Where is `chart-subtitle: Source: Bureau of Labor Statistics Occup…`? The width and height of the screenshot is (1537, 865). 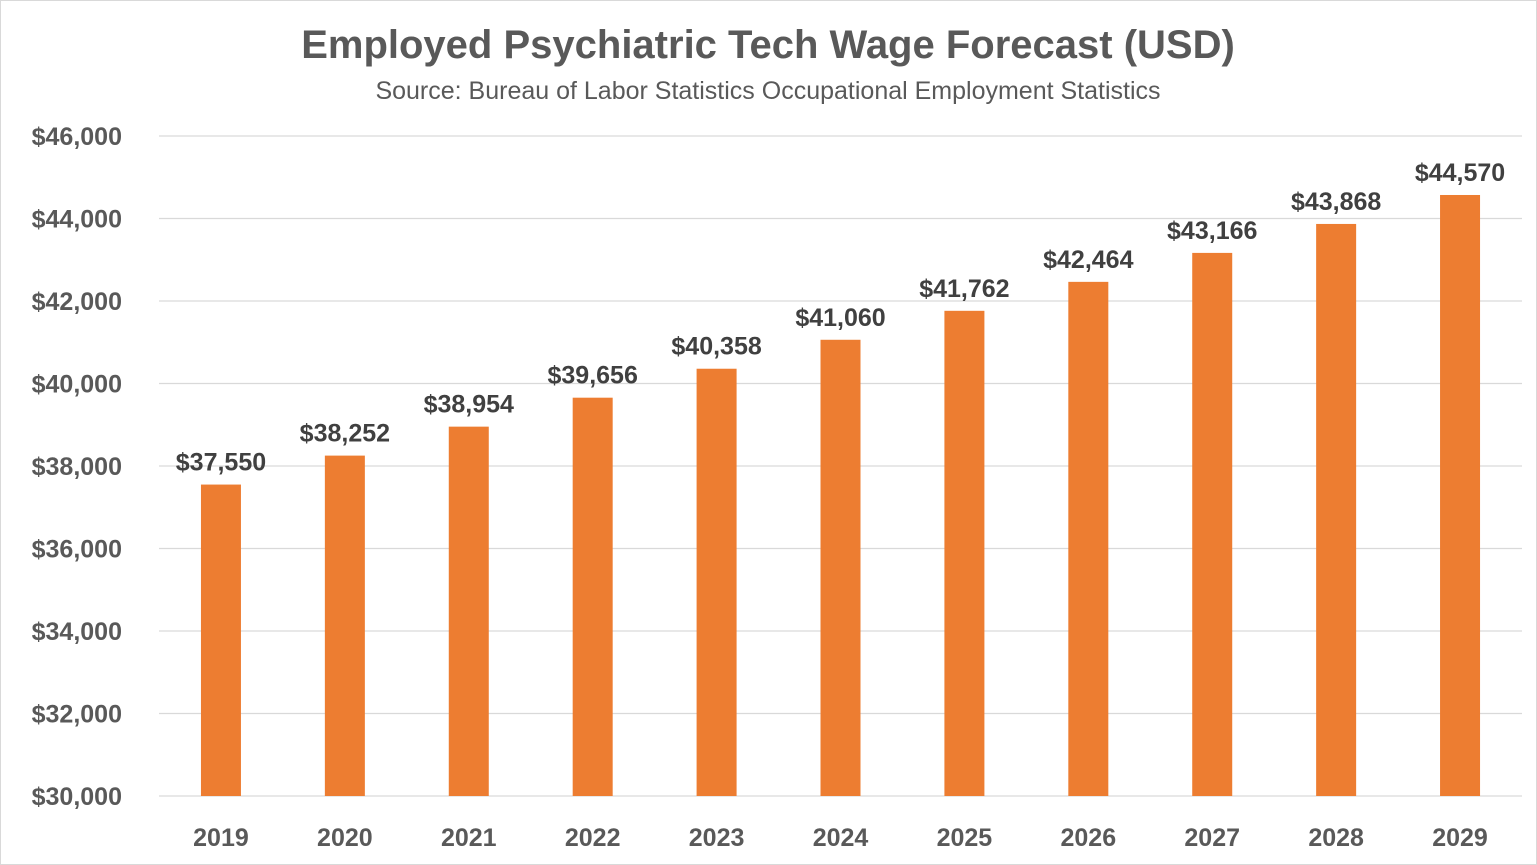
chart-subtitle: Source: Bureau of Labor Statistics Occup… is located at coordinates (767, 91).